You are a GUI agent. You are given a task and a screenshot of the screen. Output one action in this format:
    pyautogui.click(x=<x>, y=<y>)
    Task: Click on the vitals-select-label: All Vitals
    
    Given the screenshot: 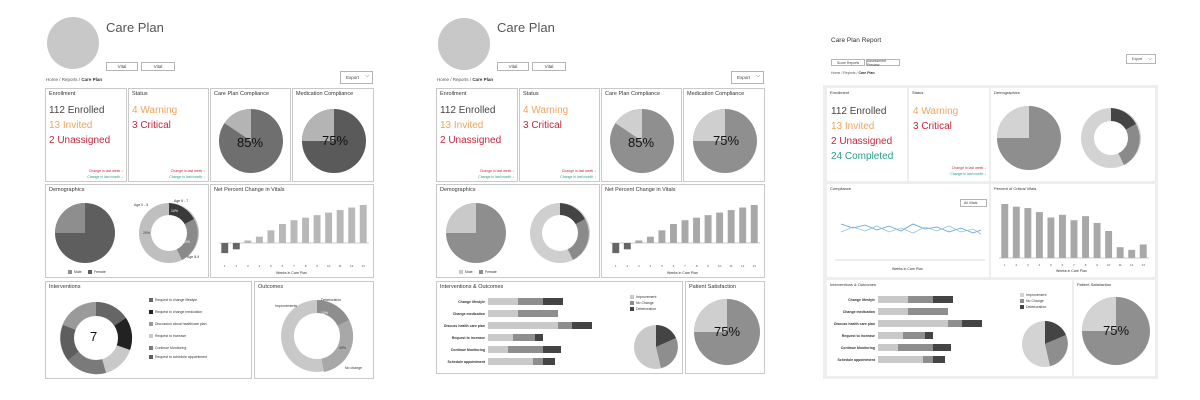 What is the action you would take?
    pyautogui.click(x=971, y=203)
    